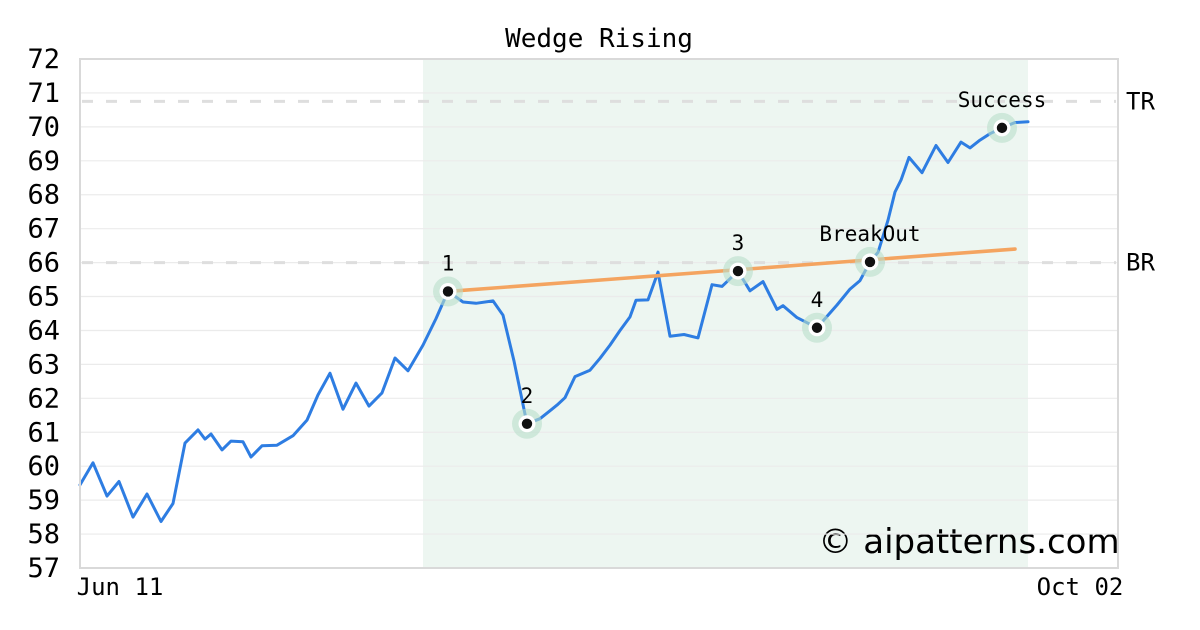 The image size is (1200, 630). I want to click on y-tick-label: 65, so click(43, 297).